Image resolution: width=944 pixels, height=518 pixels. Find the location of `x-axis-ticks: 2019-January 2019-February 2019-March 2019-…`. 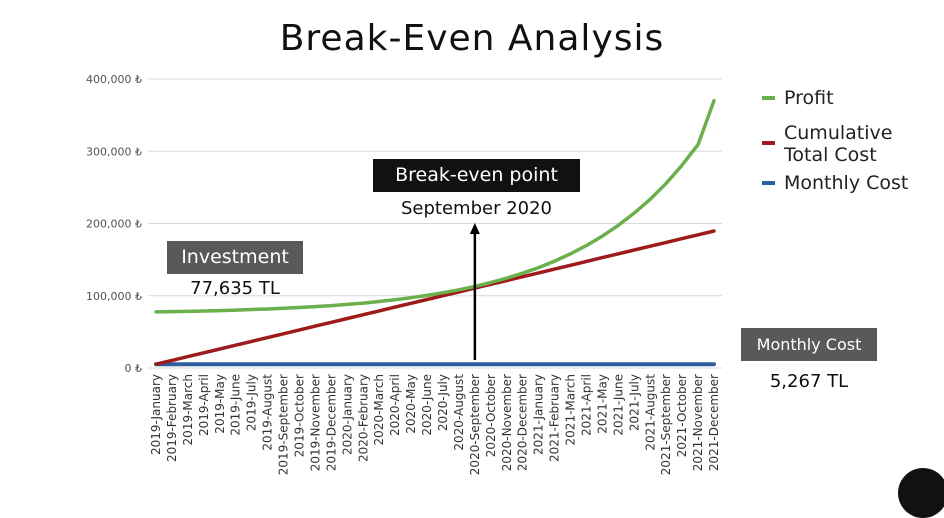

x-axis-ticks: 2019-January 2019-February 2019-March 2019-… is located at coordinates (435, 424).